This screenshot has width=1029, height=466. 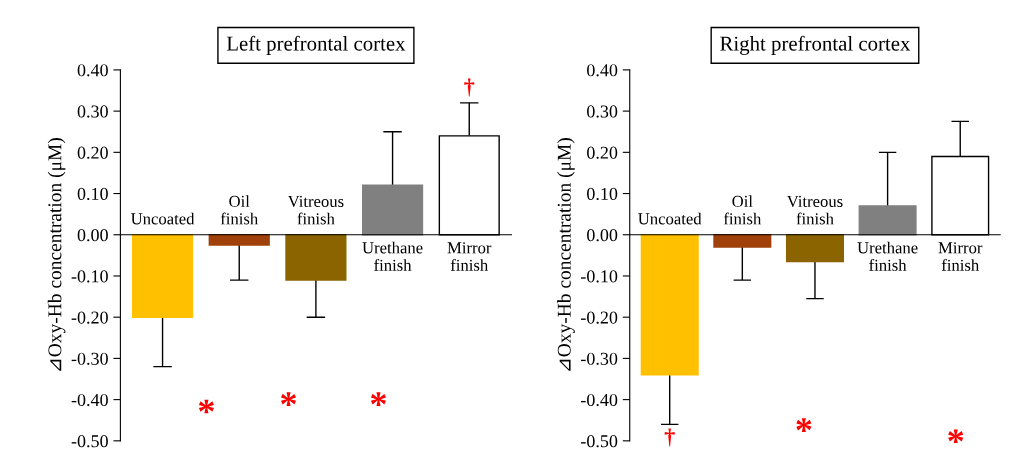 What do you see at coordinates (316, 45) in the screenshot?
I see `chart-title: Left prefrontal cortex` at bounding box center [316, 45].